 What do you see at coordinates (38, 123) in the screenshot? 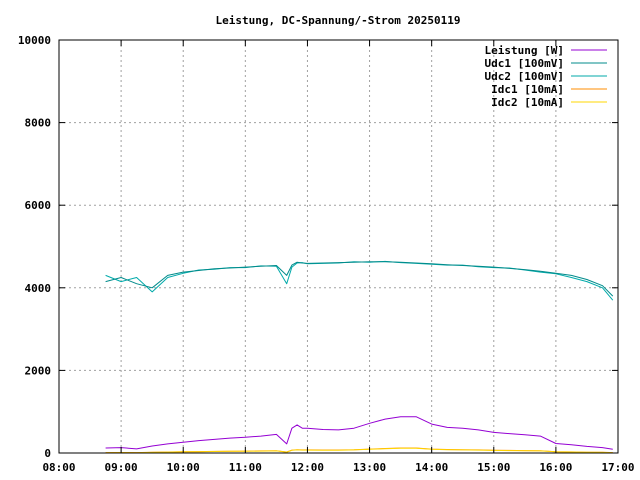
I see `y-tick-label: 8000` at bounding box center [38, 123].